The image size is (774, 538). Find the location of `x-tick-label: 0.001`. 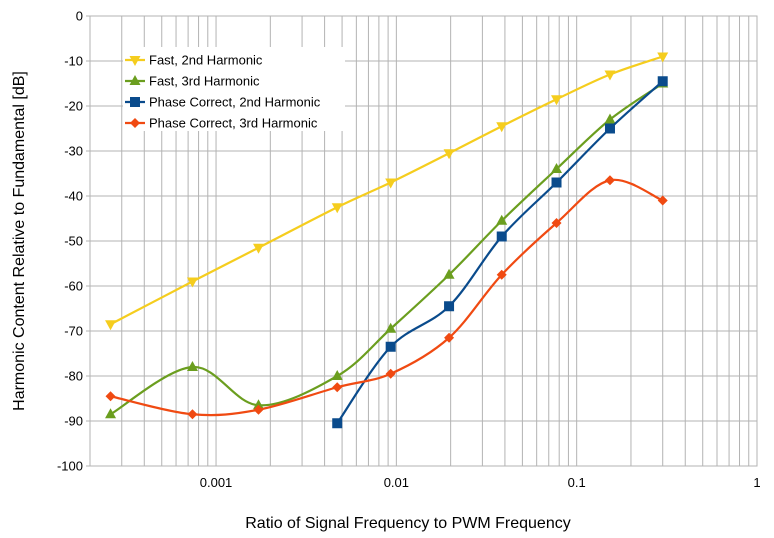

x-tick-label: 0.001 is located at coordinates (216, 482).